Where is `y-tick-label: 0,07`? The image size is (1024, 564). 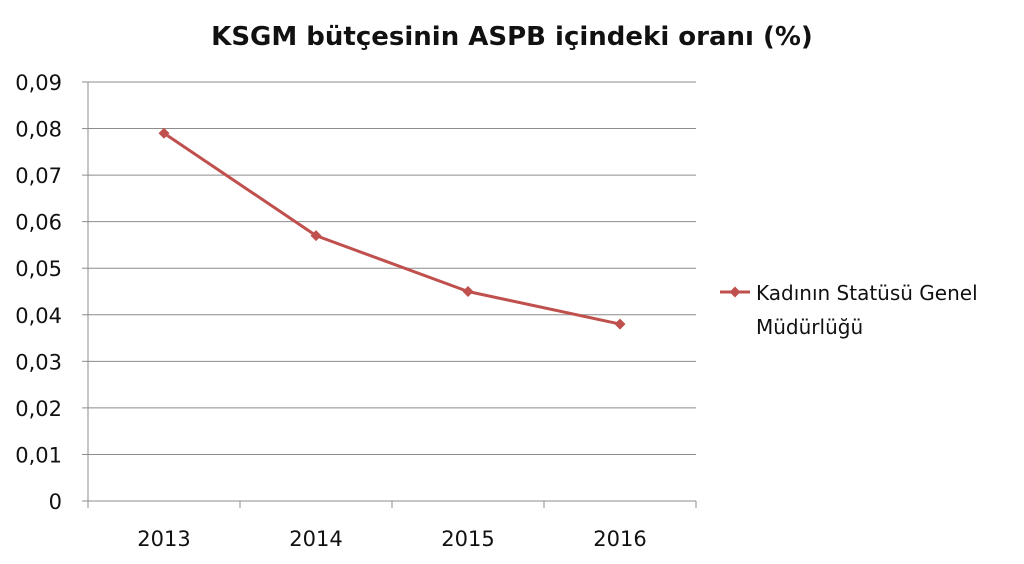 y-tick-label: 0,07 is located at coordinates (38, 176).